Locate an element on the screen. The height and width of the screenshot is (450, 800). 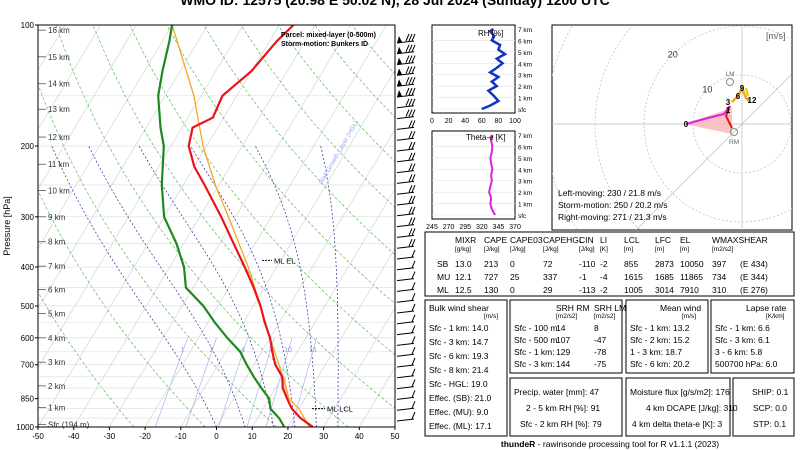
pressure-tick-label: 850 is located at coordinates (28, 399).